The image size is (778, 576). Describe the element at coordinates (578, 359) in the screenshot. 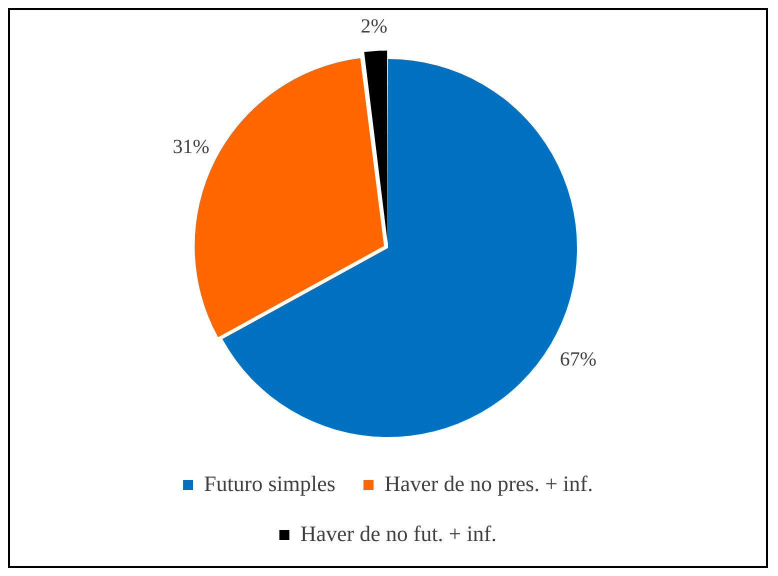

I see `data-label: 67%` at that location.